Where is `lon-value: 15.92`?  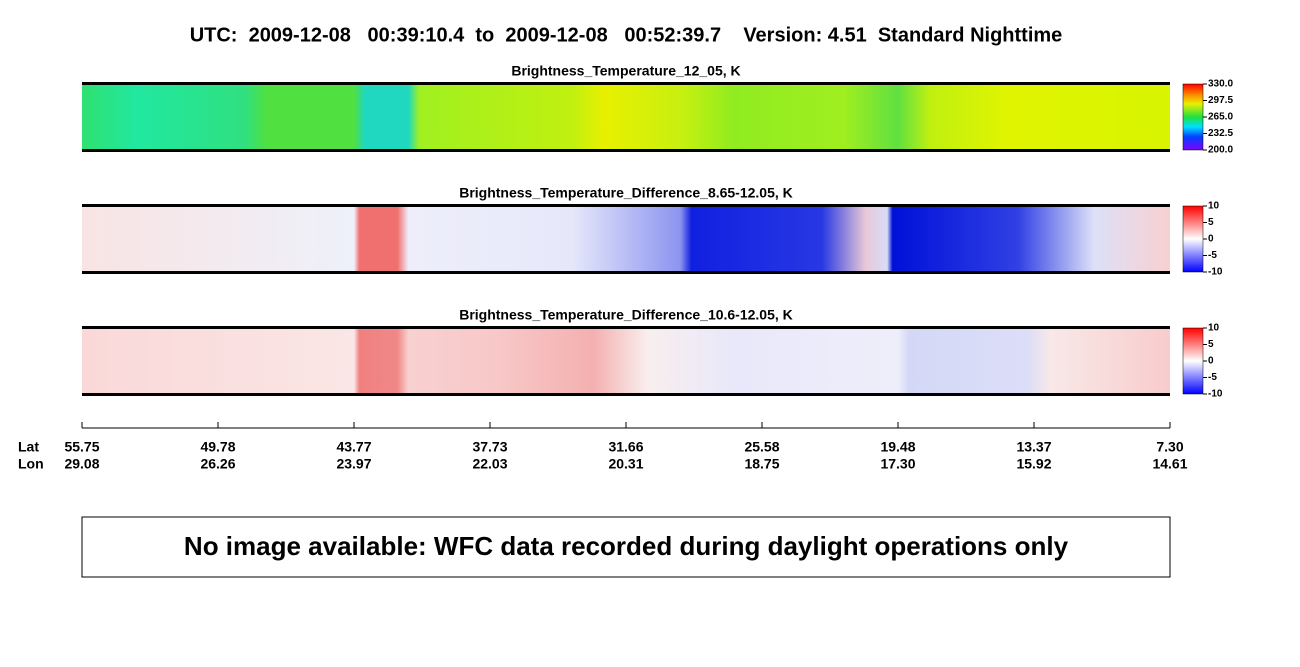 lon-value: 15.92 is located at coordinates (1033, 464).